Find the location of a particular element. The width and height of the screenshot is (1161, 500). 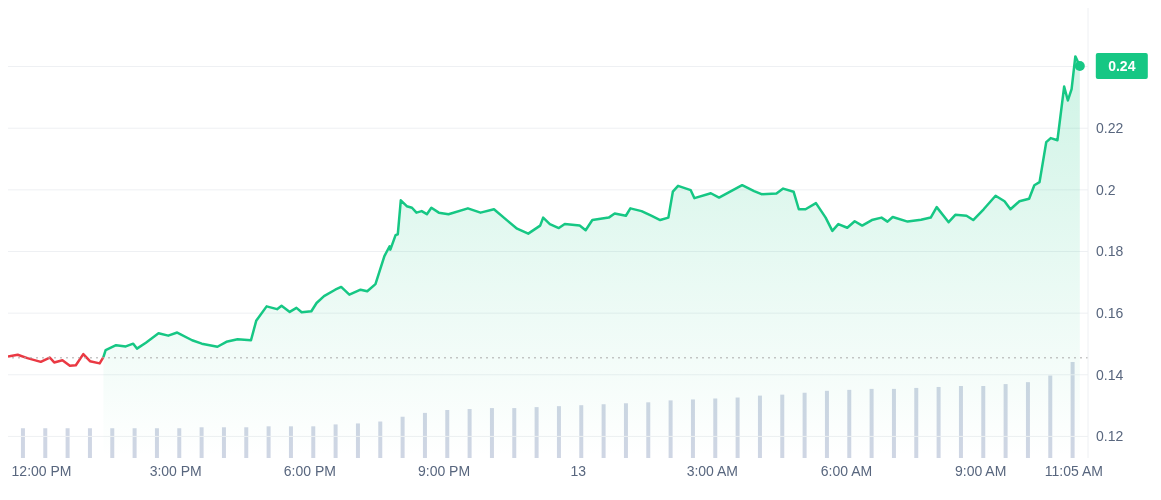

x-tick-label: 3:00 AM is located at coordinates (712, 470).